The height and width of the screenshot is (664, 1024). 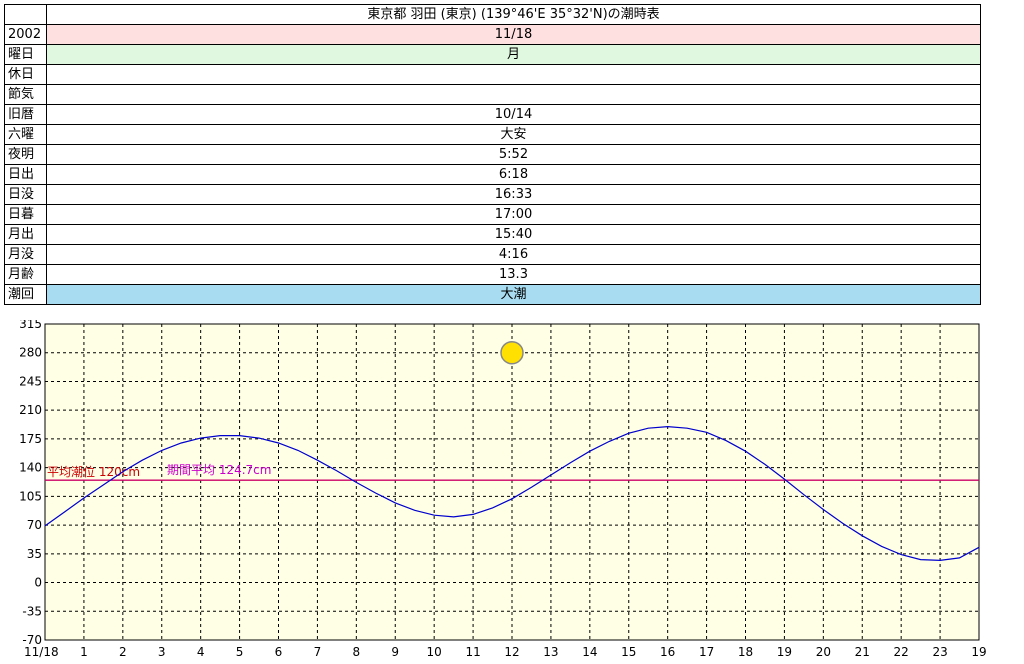 What do you see at coordinates (628, 652) in the screenshot?
I see `x-tick-label: 15` at bounding box center [628, 652].